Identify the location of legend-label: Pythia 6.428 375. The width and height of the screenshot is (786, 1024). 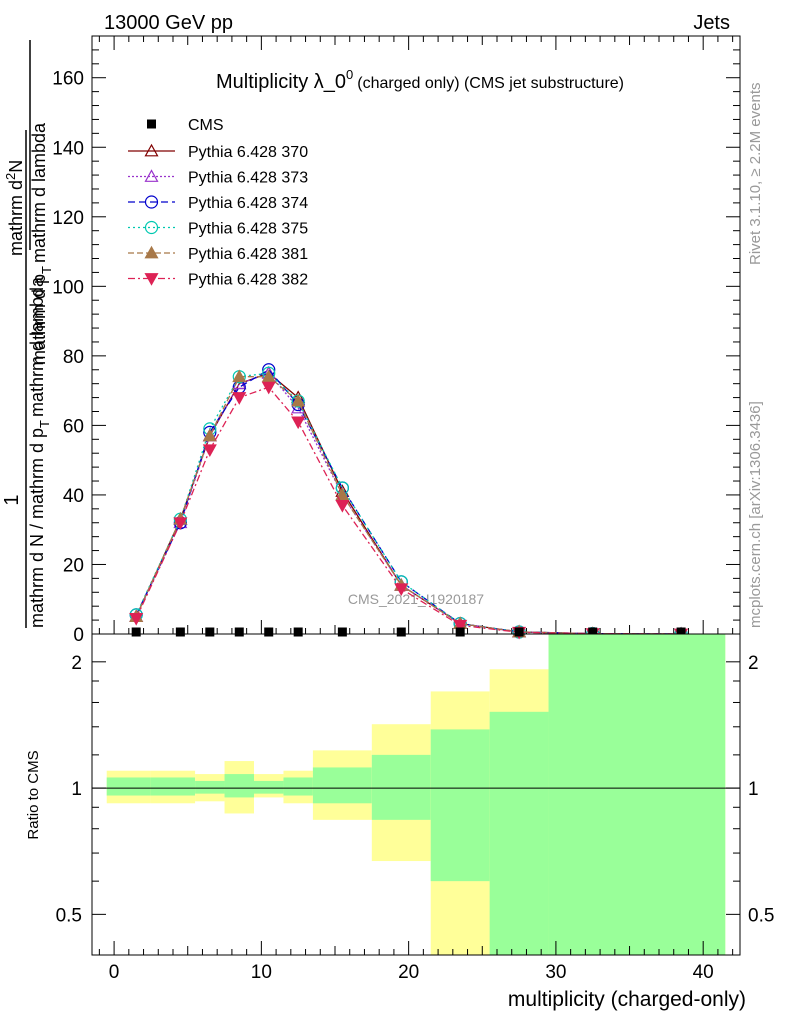
(248, 229).